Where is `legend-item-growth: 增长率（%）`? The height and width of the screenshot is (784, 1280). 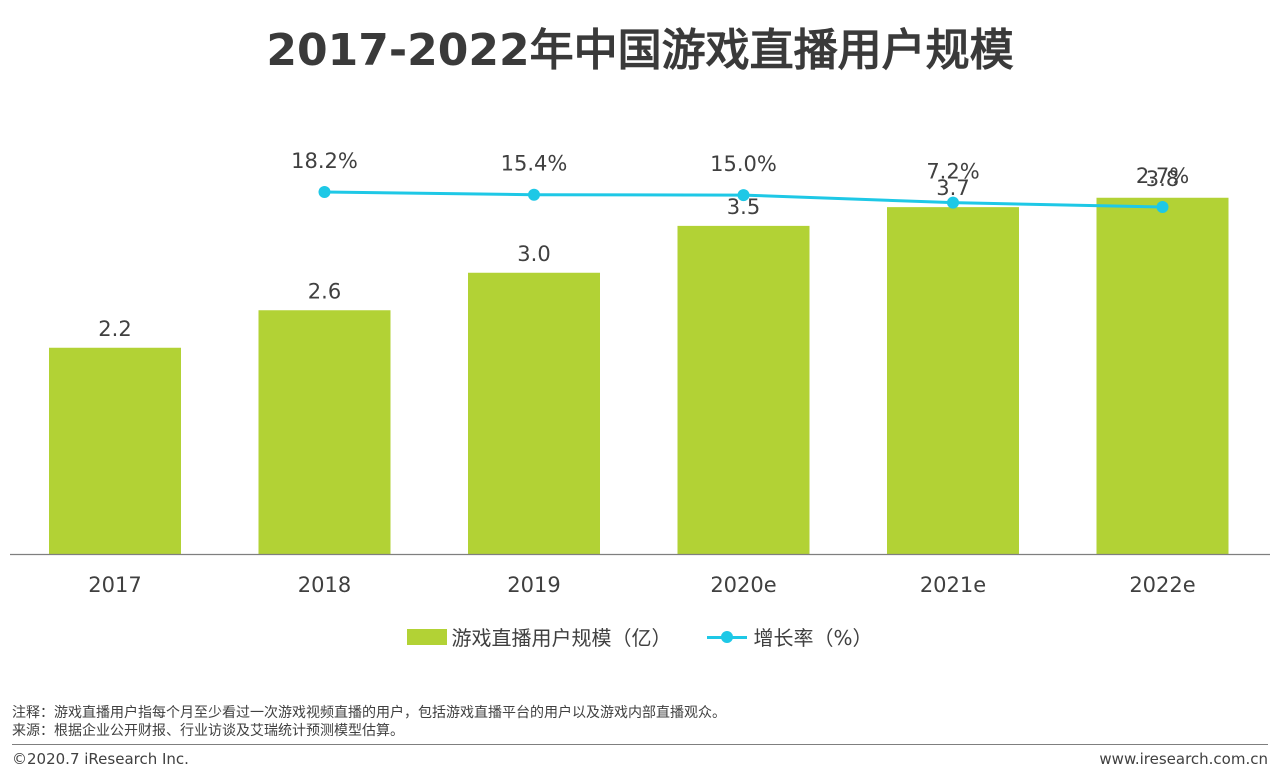 legend-item-growth: 增长率（%） is located at coordinates (790, 636).